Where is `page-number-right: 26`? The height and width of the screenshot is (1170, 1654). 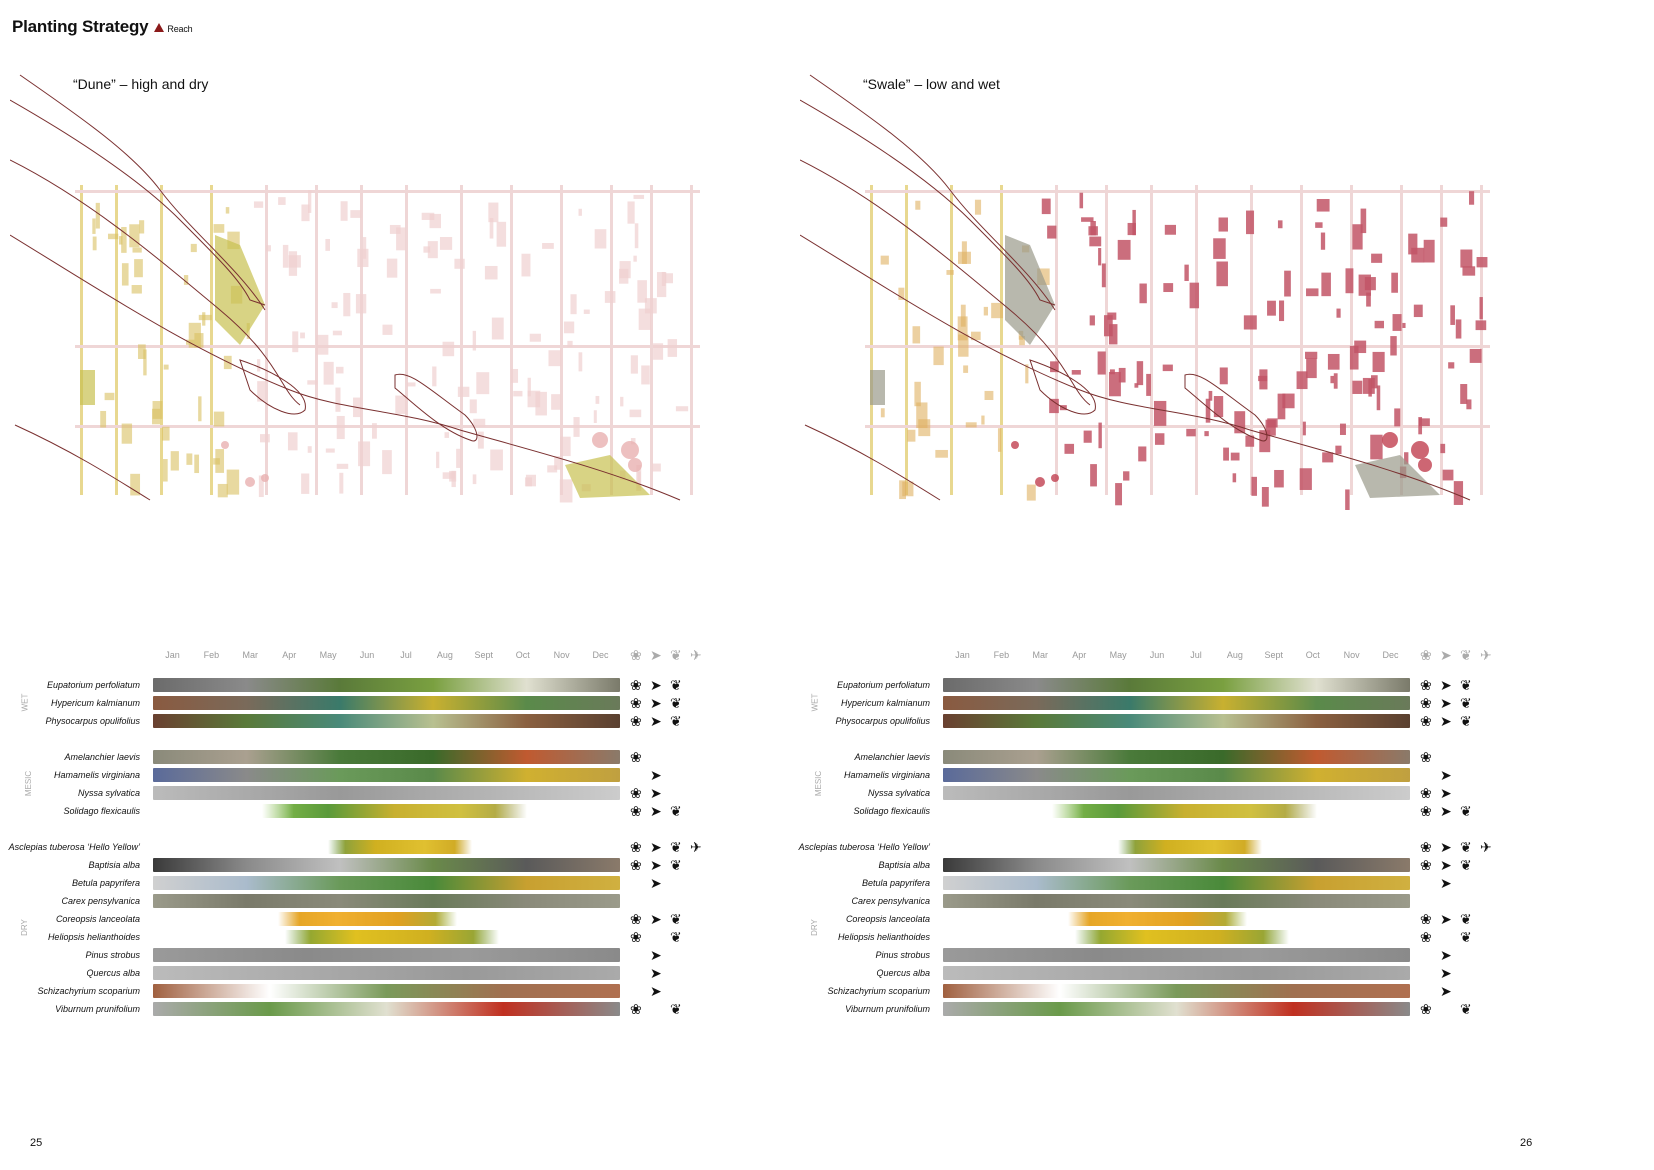 page-number-right: 26 is located at coordinates (1526, 1143).